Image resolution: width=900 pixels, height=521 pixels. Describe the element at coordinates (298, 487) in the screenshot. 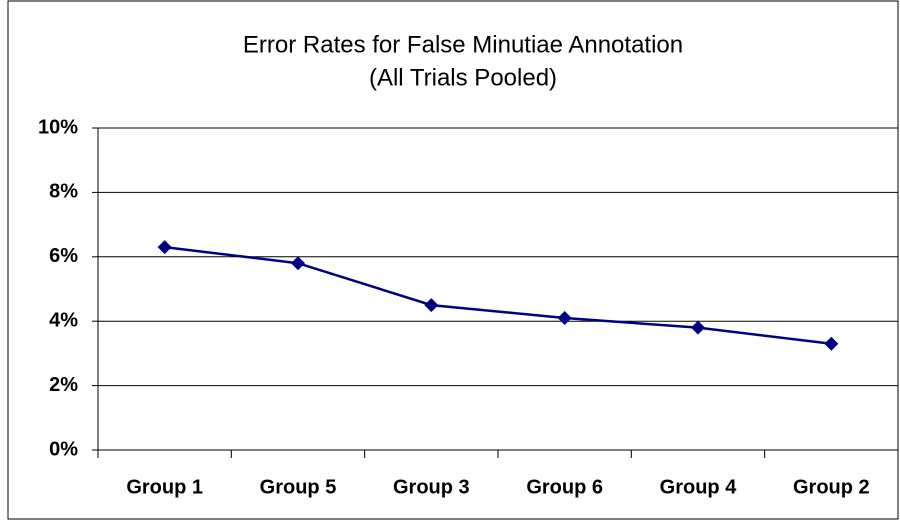

I see `x-tick-label: Group 5` at that location.